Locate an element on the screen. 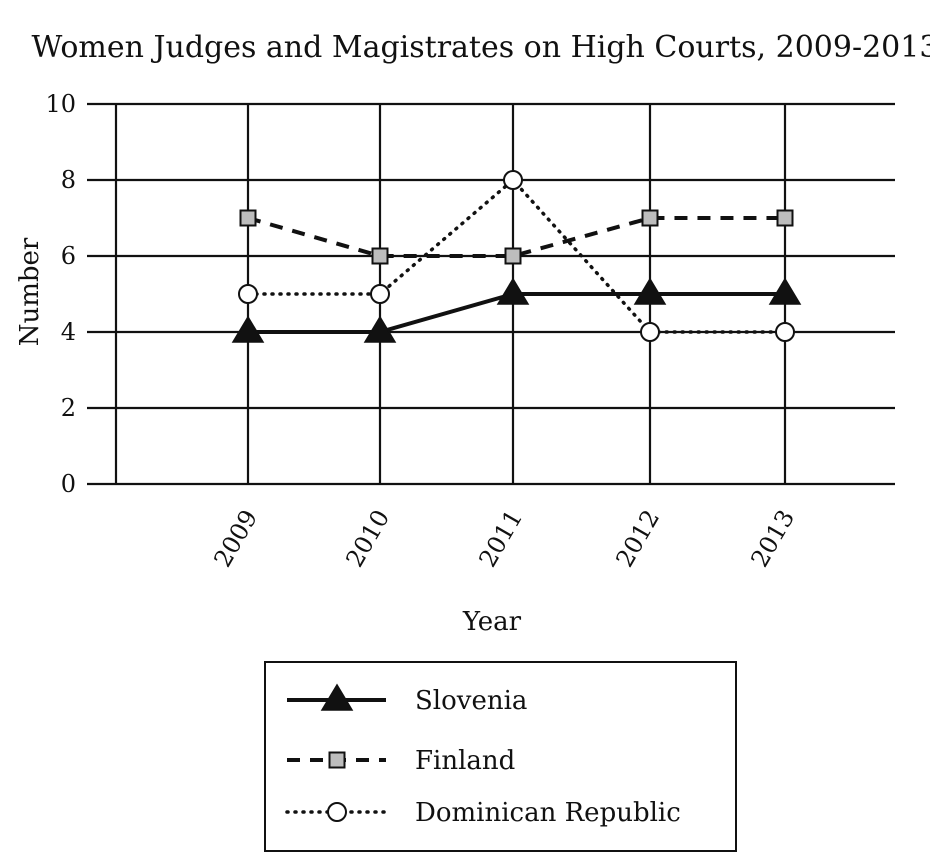  y-tick-label-6: 6 is located at coordinates (68, 256).